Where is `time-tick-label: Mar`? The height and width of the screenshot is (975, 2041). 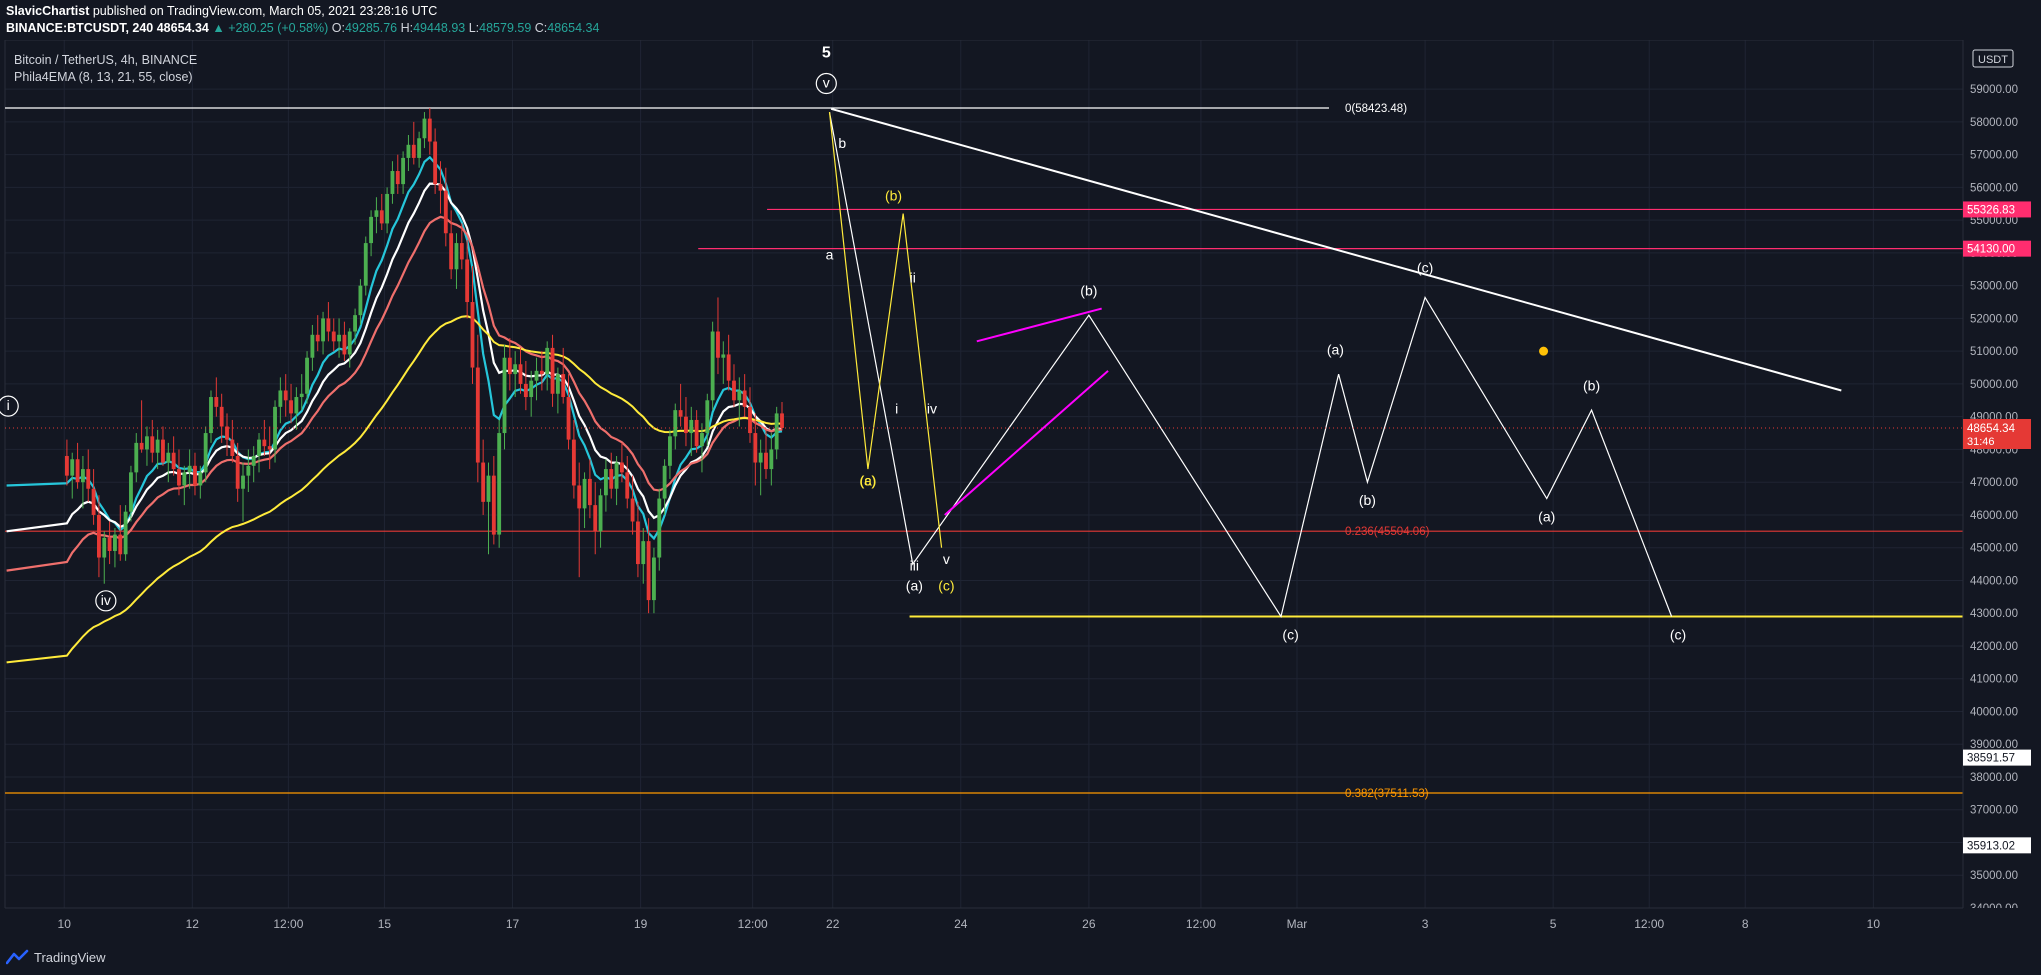
time-tick-label: Mar is located at coordinates (1297, 924).